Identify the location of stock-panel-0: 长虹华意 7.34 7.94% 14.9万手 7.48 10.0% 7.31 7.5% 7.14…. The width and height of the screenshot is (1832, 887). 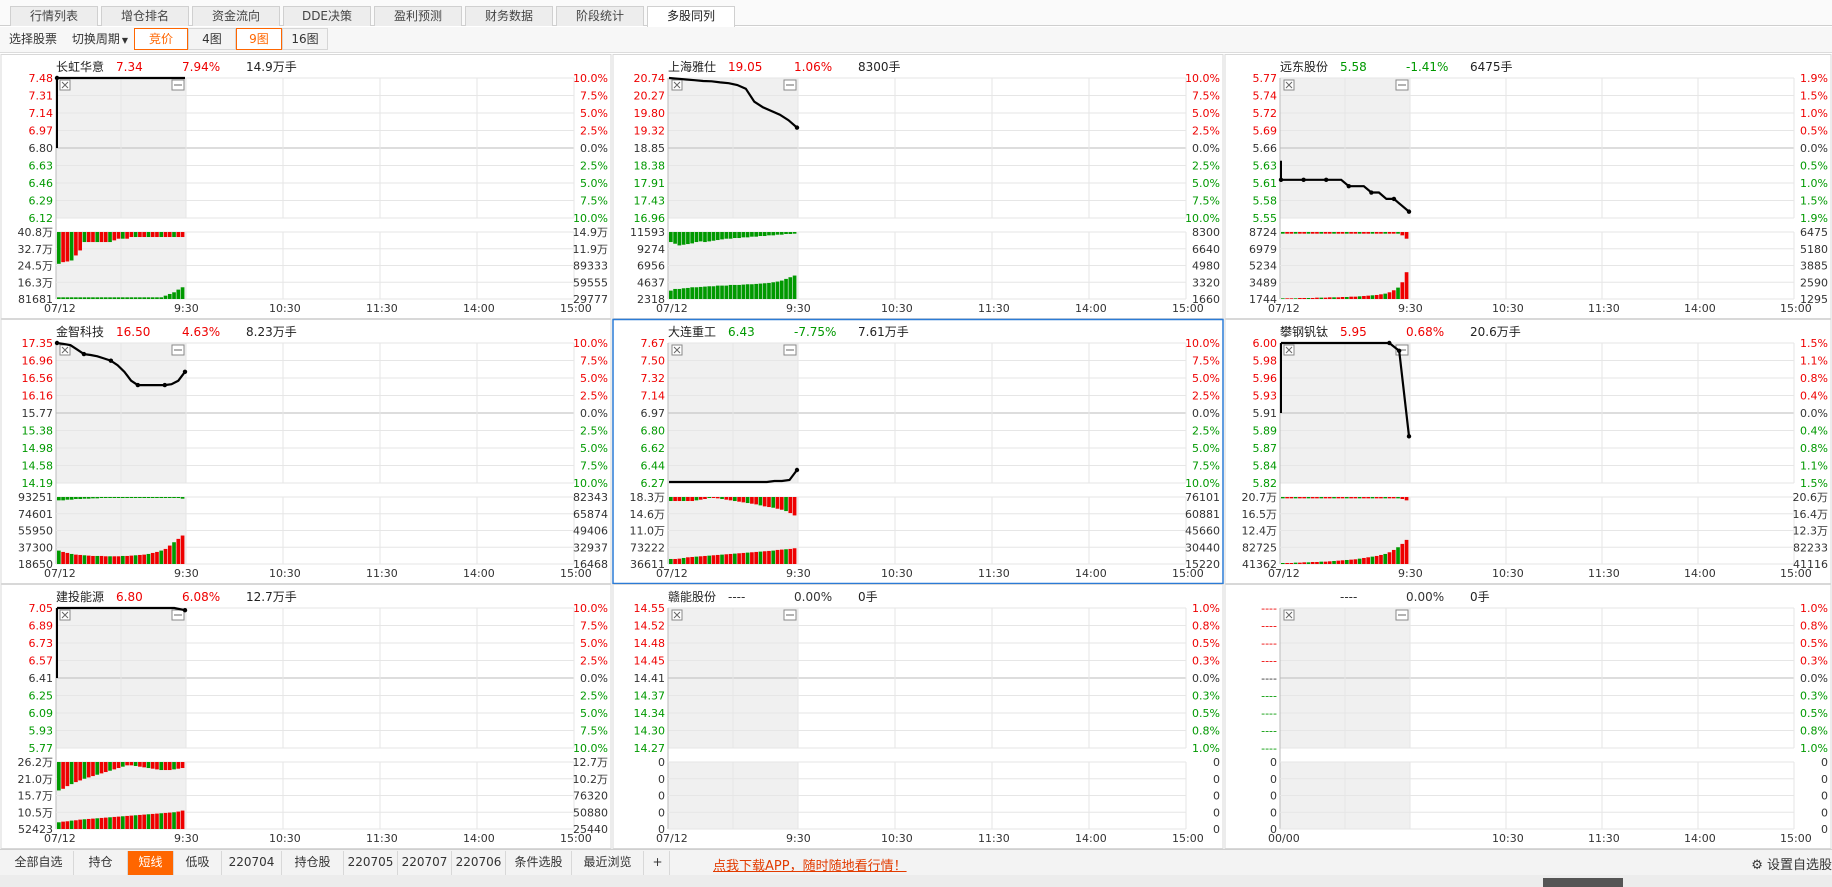
(306, 186).